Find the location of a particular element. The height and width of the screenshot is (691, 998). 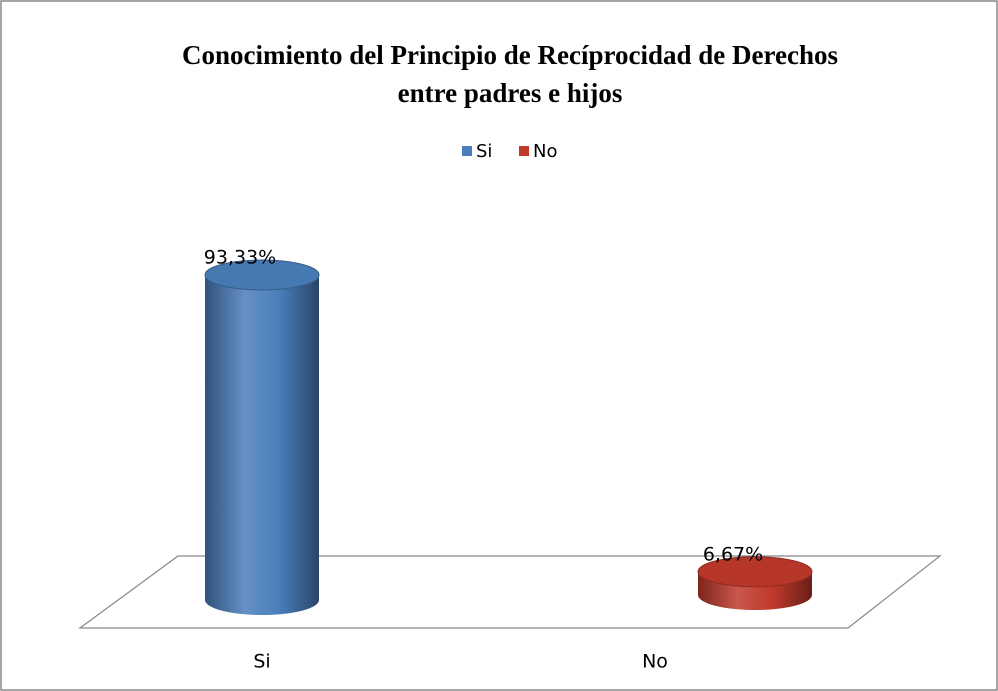

legend-label: No is located at coordinates (545, 151).